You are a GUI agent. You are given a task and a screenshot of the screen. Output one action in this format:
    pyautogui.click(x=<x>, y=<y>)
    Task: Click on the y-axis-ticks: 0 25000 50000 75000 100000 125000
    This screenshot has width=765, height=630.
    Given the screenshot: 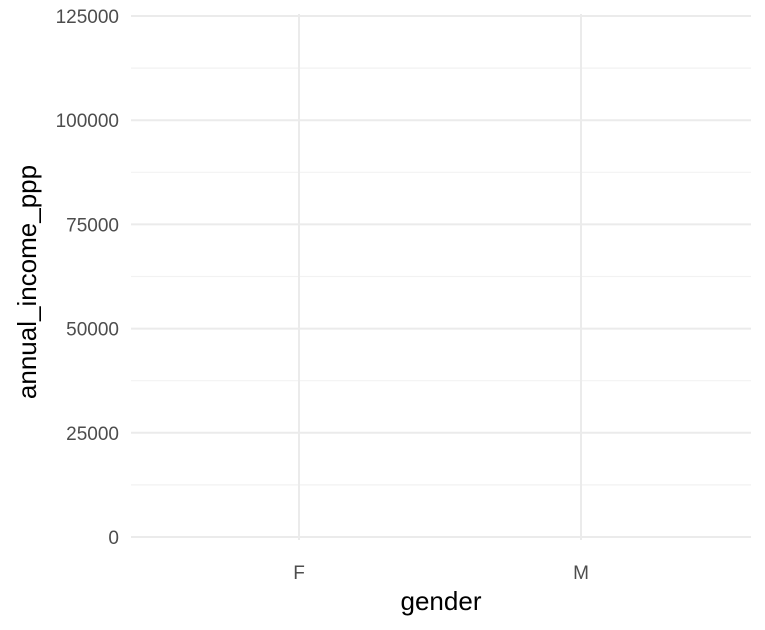 What is the action you would take?
    pyautogui.click(x=87, y=278)
    